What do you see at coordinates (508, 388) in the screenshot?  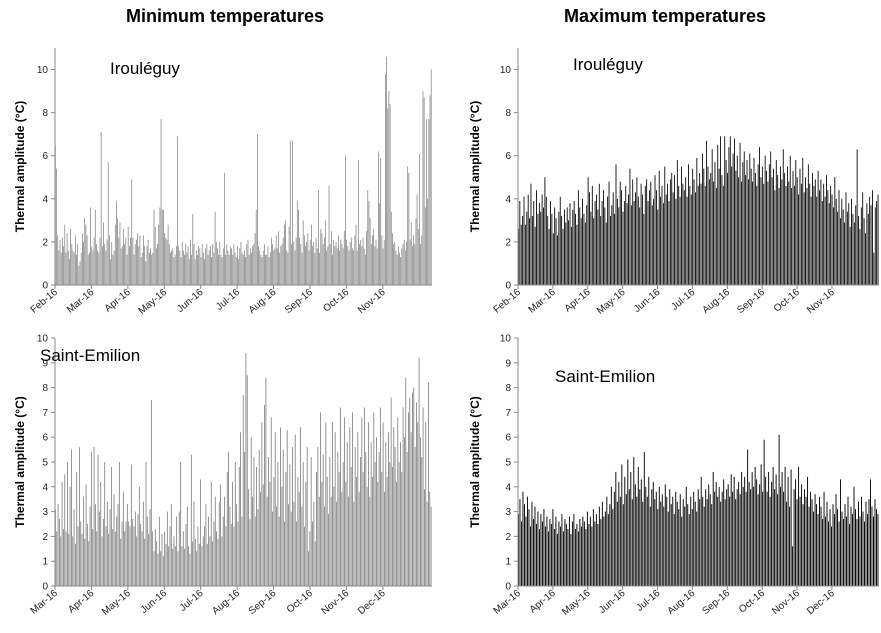 I see `y-tick-label: 8` at bounding box center [508, 388].